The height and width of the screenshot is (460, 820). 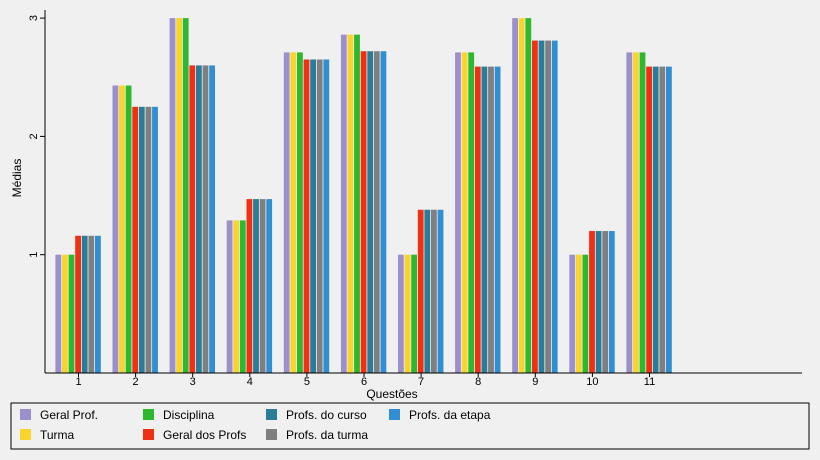 What do you see at coordinates (269, 286) in the screenshot?
I see `bar-profs-da-etapa-q4` at bounding box center [269, 286].